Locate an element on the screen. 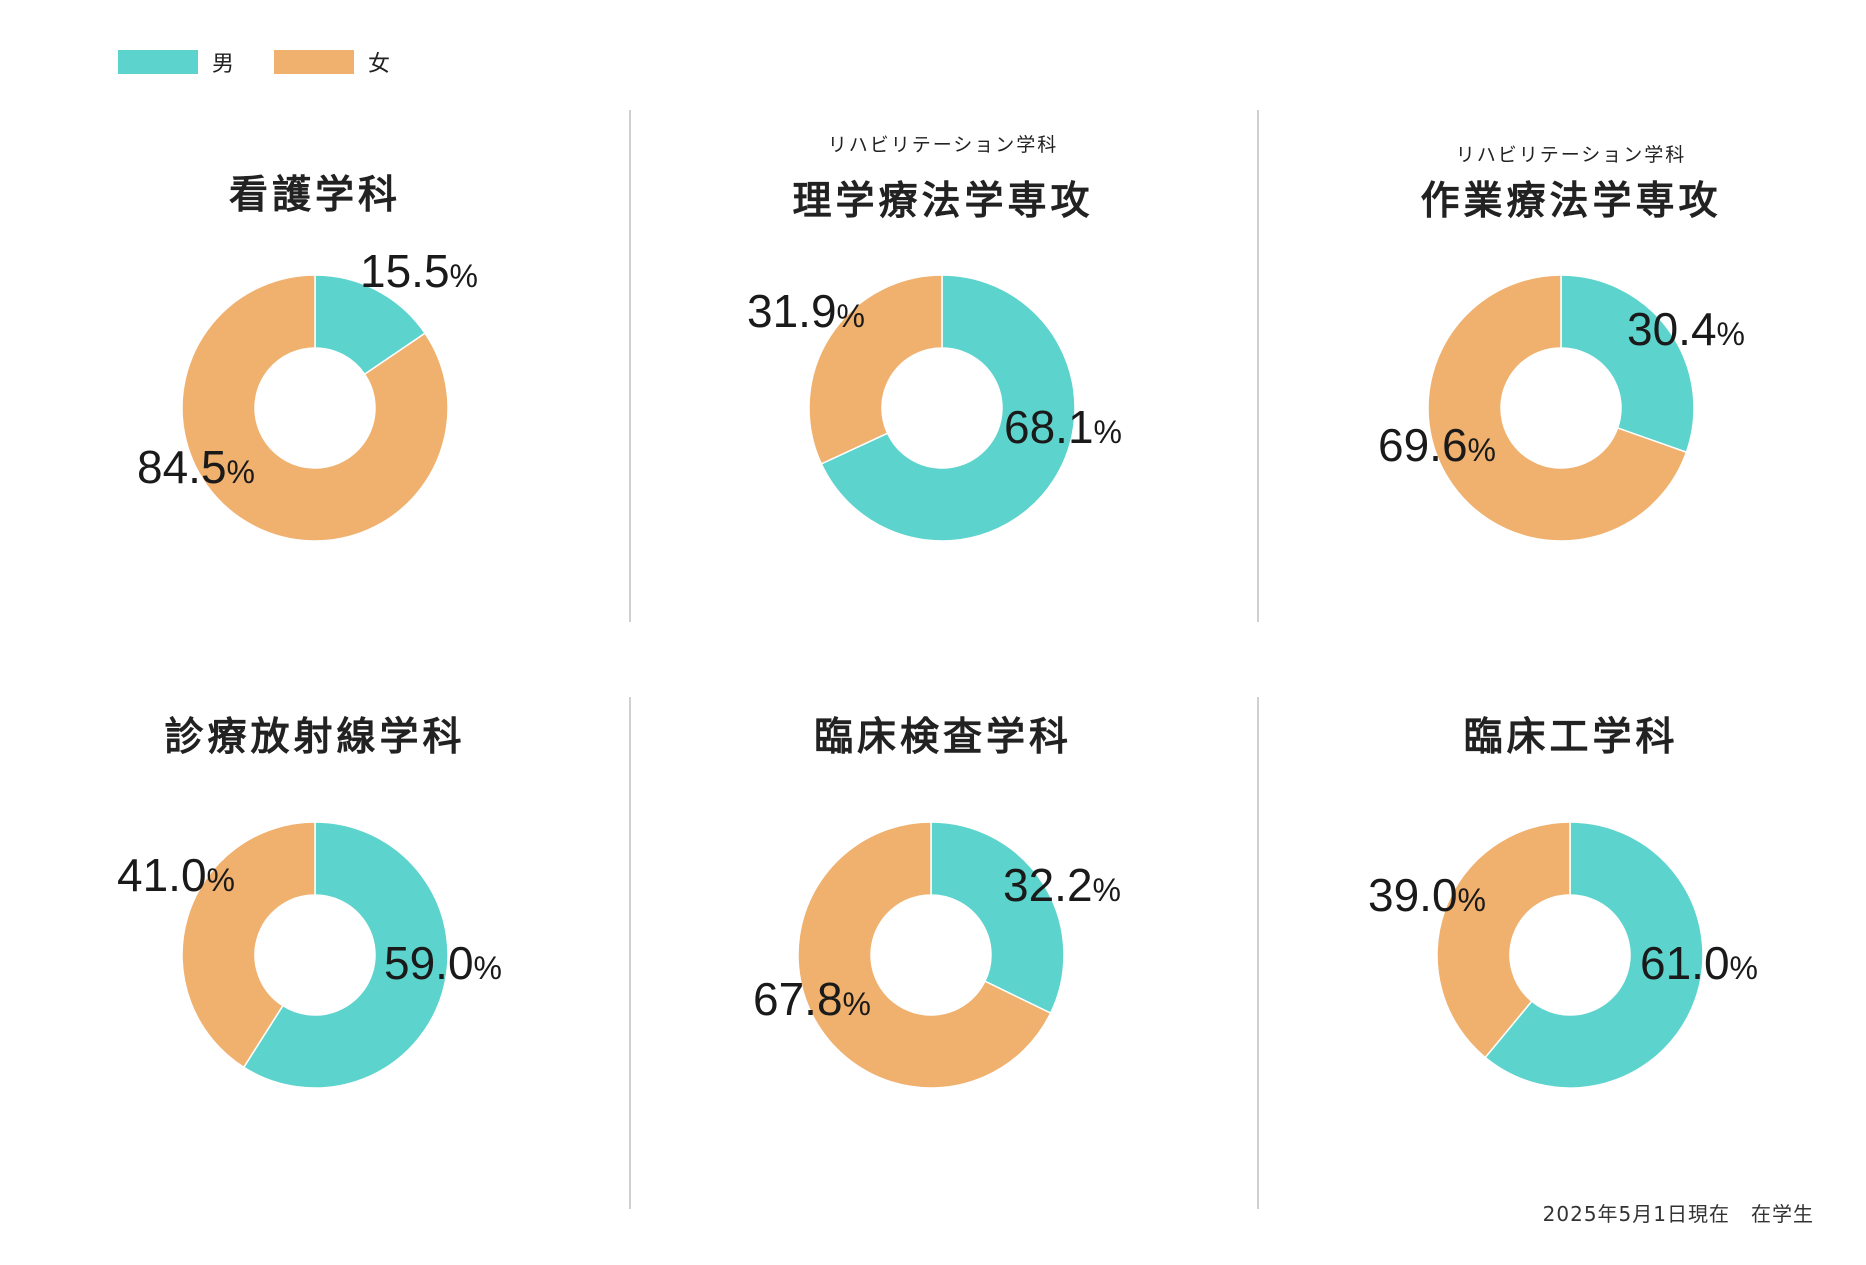 This screenshot has height=1265, width=1866. pct-label-female: 67.8% is located at coordinates (812, 999).